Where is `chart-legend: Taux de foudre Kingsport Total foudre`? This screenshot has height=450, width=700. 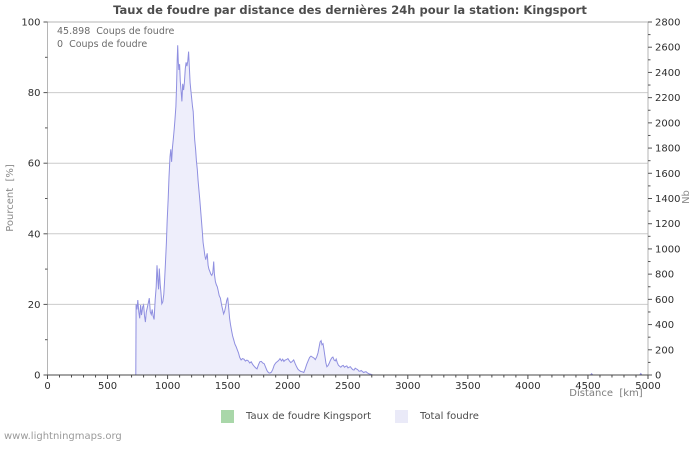 chart-legend: Taux de foudre Kingsport Total foudre is located at coordinates (350, 416).